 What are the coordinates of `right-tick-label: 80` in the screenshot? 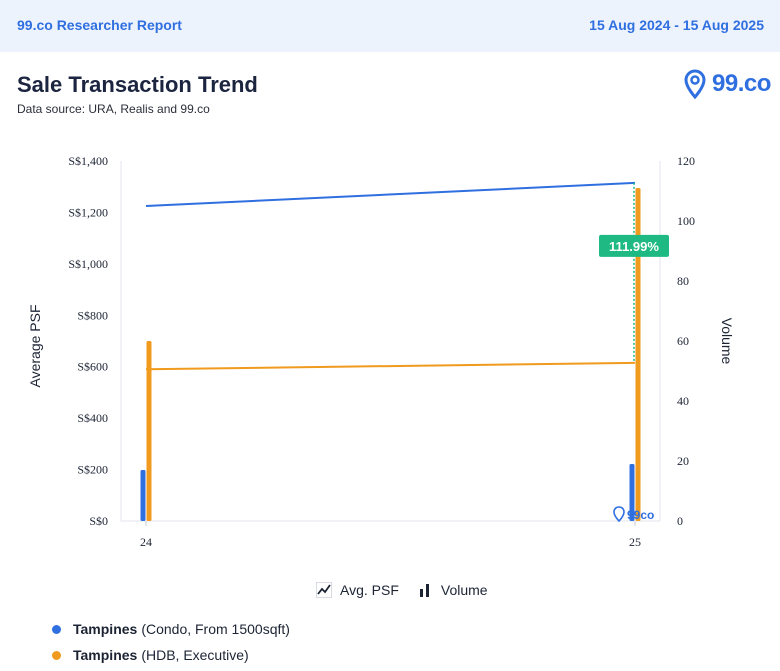 It's located at (683, 281).